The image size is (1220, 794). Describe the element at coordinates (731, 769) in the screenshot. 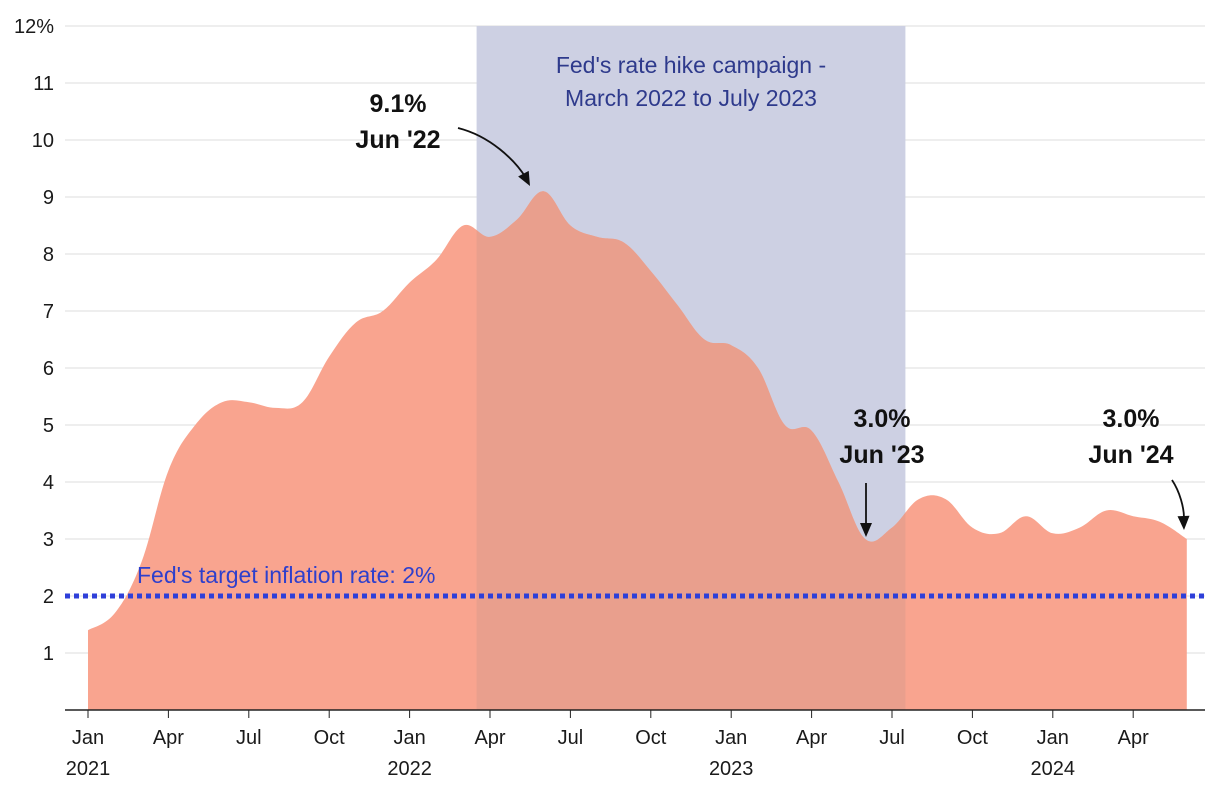

I see `x-tick-year: 2023` at that location.